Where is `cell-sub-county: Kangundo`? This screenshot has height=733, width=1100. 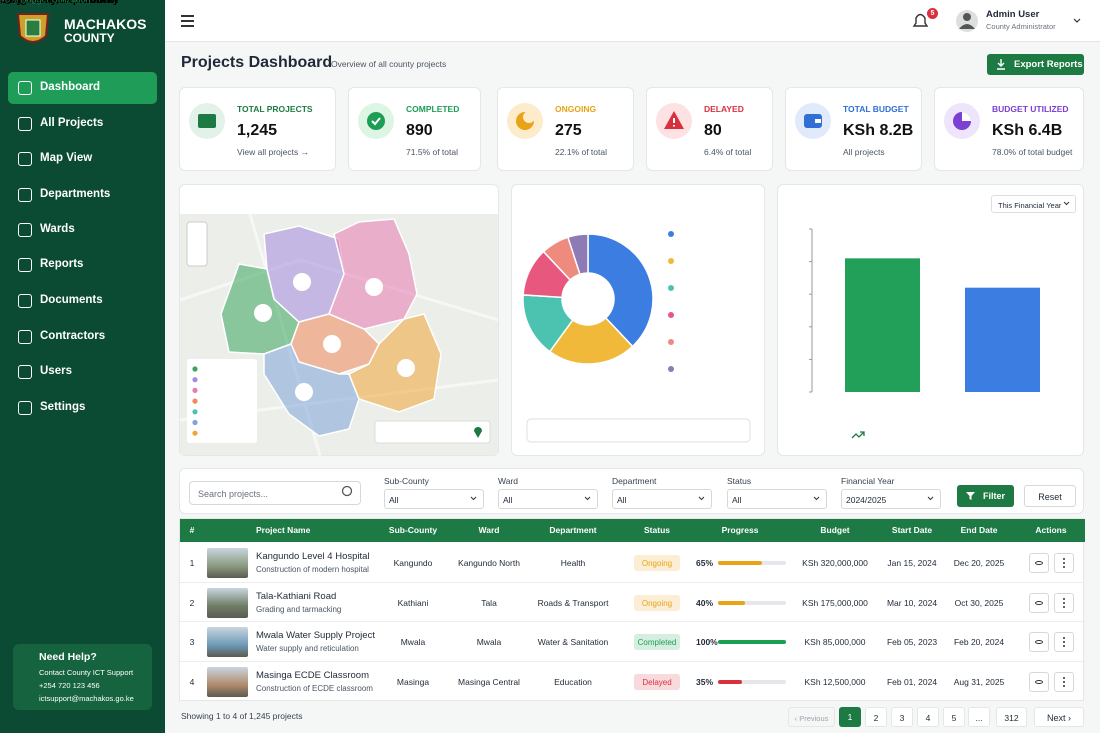 cell-sub-county: Kangundo is located at coordinates (413, 563).